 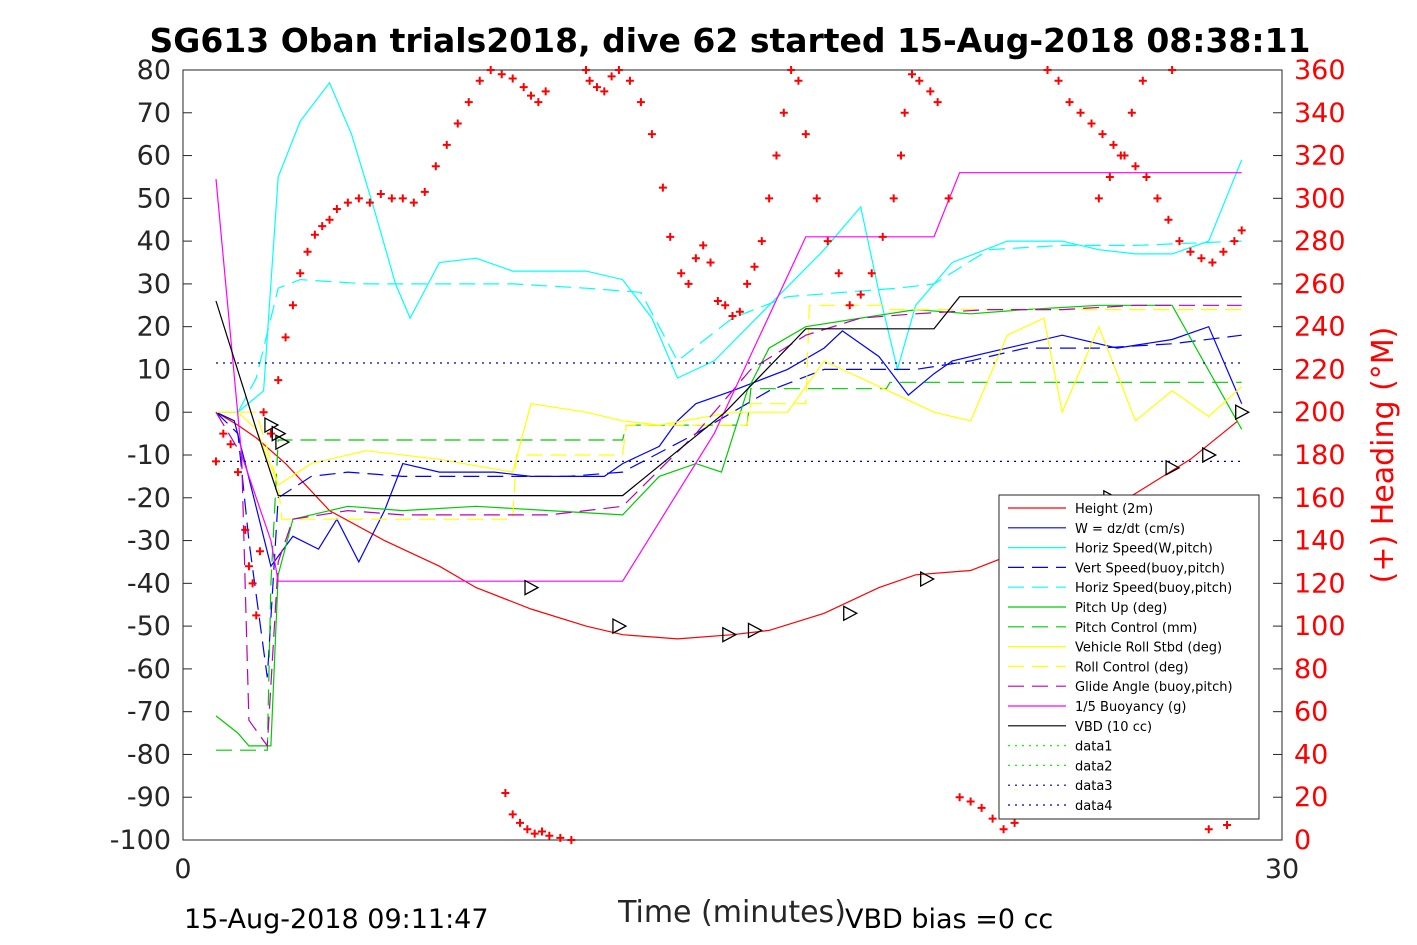 I want to click on right-tick-label: 0, so click(x=1302, y=840).